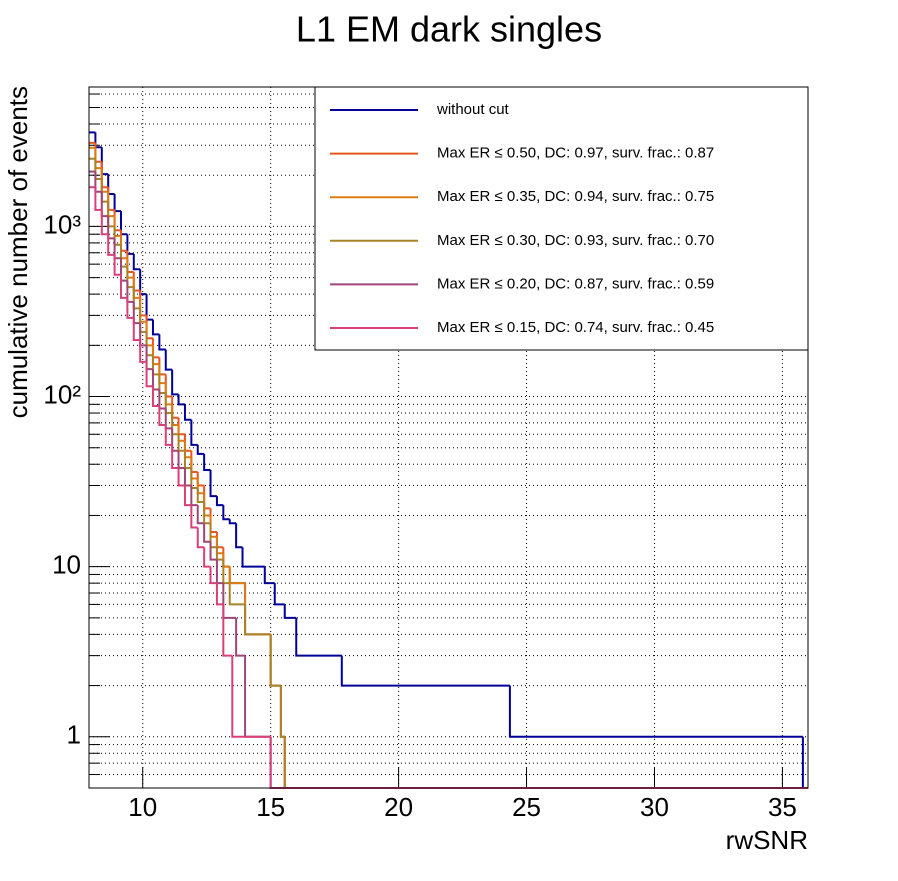  Describe the element at coordinates (18, 252) in the screenshot. I see `y-axis-label: cumulative number of events` at that location.